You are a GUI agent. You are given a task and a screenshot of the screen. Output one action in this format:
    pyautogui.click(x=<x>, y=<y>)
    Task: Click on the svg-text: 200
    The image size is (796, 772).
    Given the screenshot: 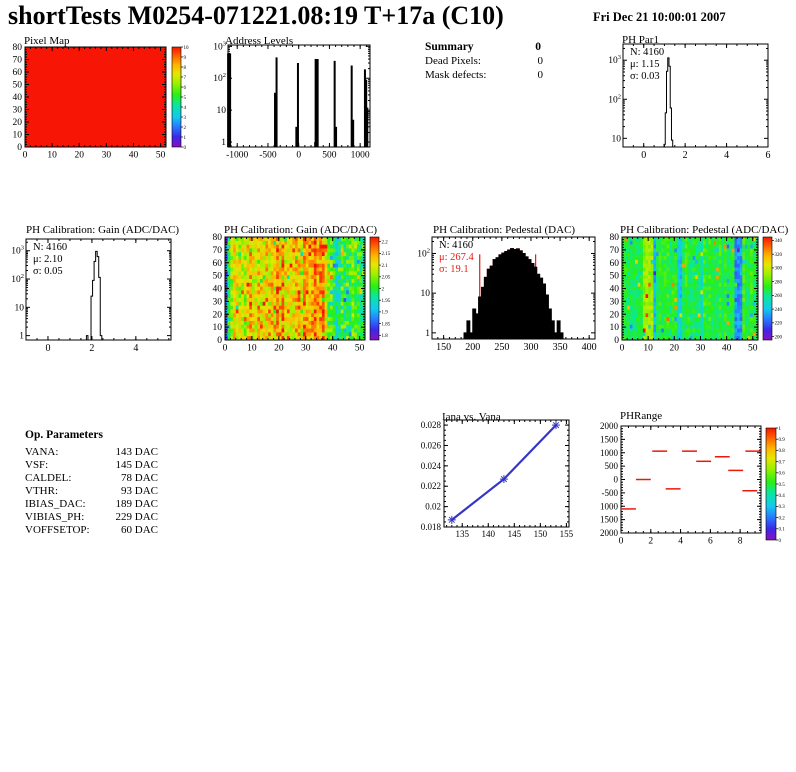 What is the action you would take?
    pyautogui.click(x=779, y=337)
    